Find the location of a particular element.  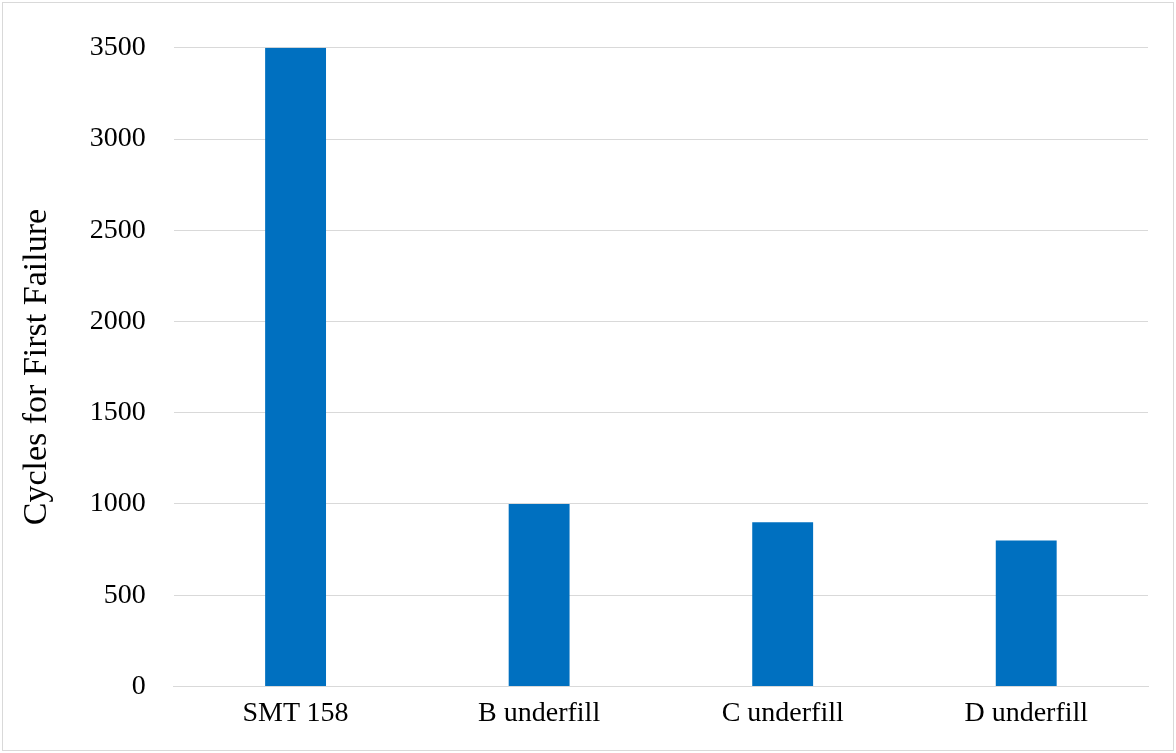

y-tick-label: 2000 is located at coordinates (117, 319).